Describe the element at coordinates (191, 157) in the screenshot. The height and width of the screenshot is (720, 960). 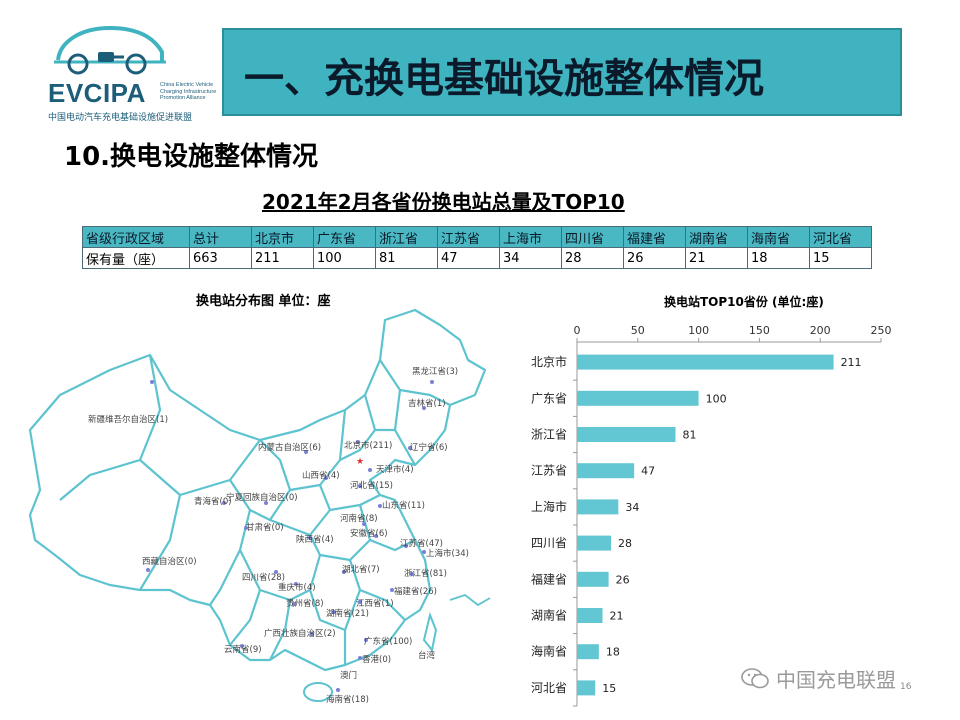
I see `section-title: 10.换电设施整体情况` at that location.